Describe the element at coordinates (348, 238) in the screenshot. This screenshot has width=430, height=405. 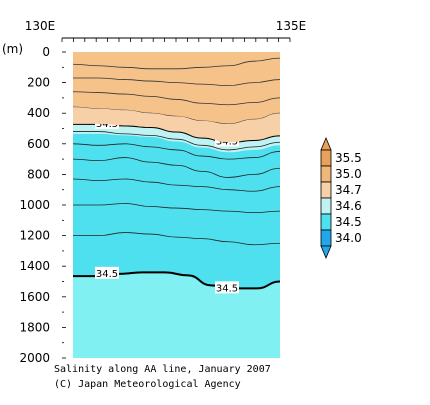
I see `colorbar-label: 34.0` at that location.